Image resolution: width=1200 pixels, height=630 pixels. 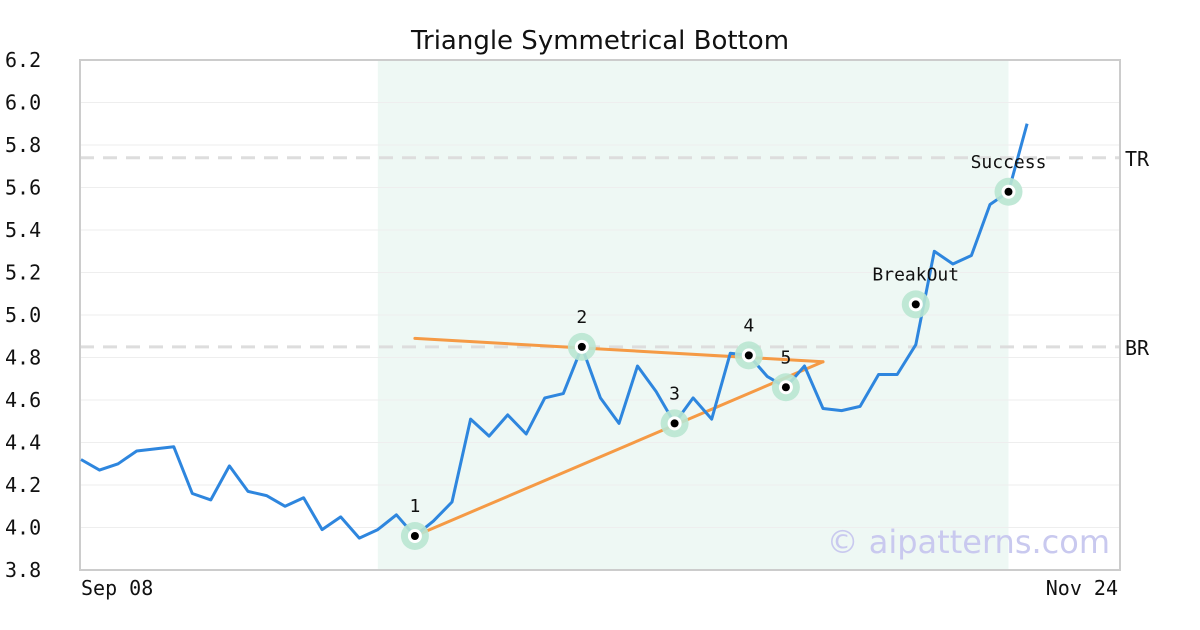 I want to click on y-tick-label: 4.8, so click(x=23, y=358).